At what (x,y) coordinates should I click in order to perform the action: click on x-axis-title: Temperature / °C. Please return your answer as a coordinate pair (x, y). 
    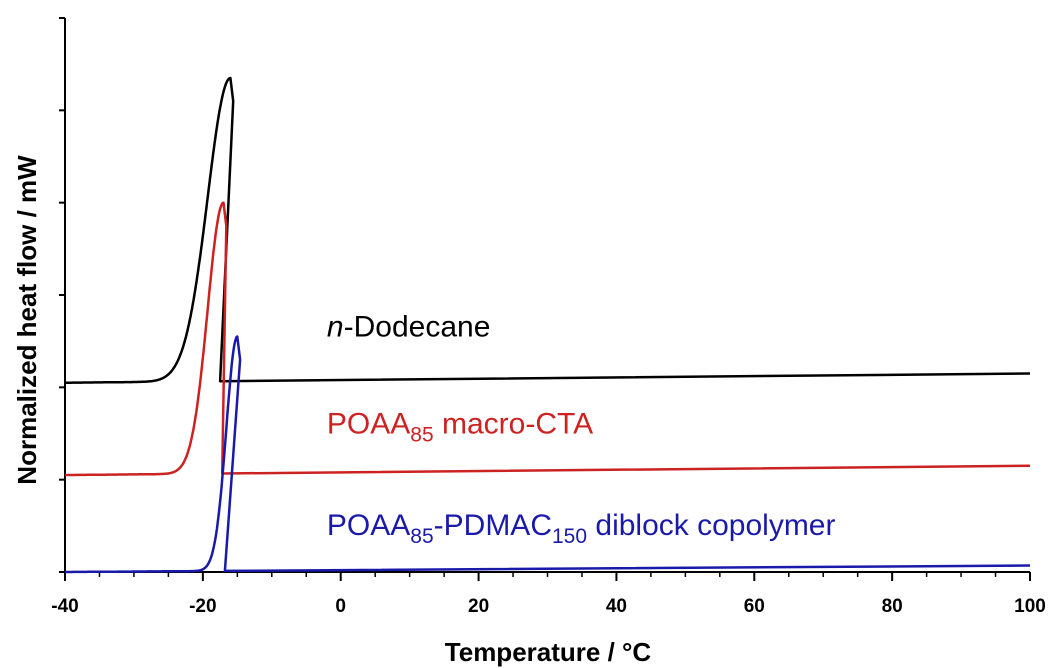
    Looking at the image, I should click on (548, 652).